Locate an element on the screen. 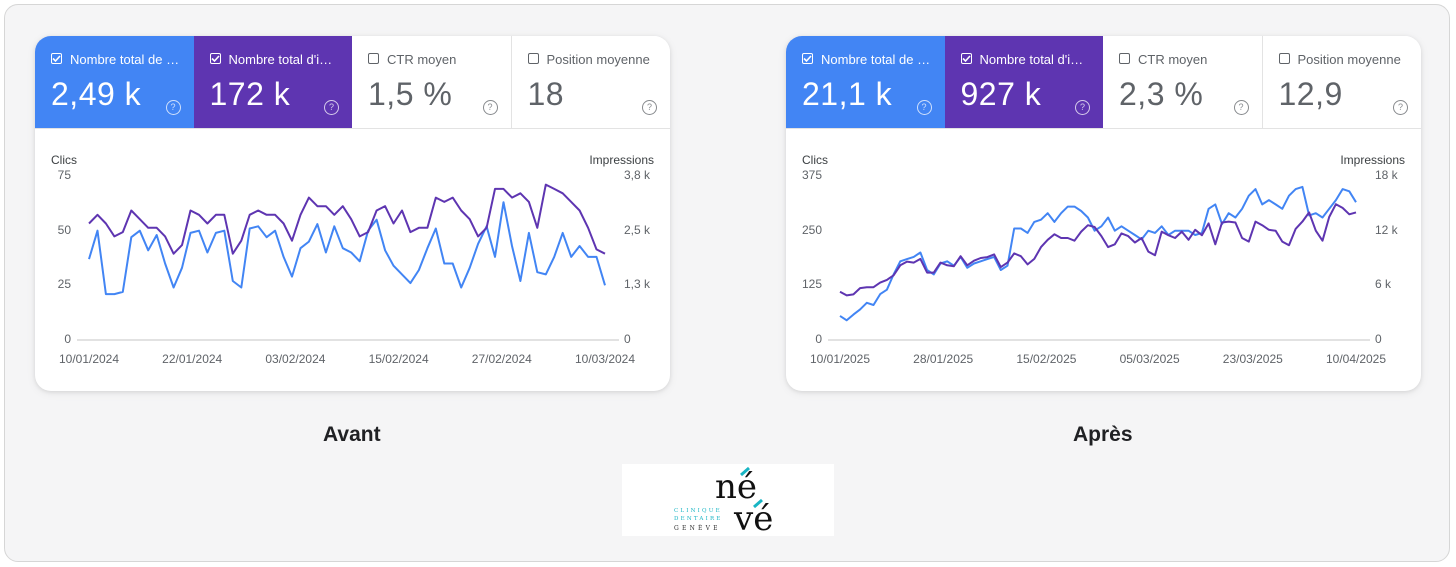  metric-value: 927 k is located at coordinates (1001, 94).